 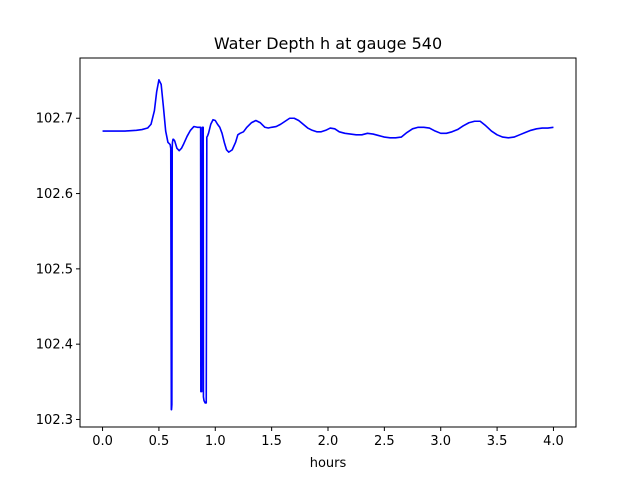 I want to click on y-tick-label: 102.3, so click(x=54, y=420).